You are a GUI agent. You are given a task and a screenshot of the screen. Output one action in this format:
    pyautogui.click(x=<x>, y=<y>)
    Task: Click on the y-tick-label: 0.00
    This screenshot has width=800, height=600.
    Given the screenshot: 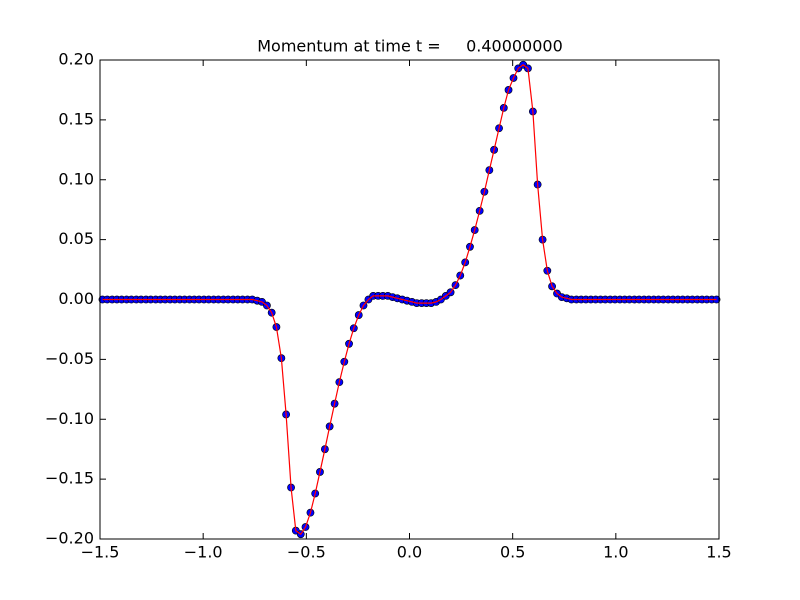 What is the action you would take?
    pyautogui.click(x=76, y=298)
    